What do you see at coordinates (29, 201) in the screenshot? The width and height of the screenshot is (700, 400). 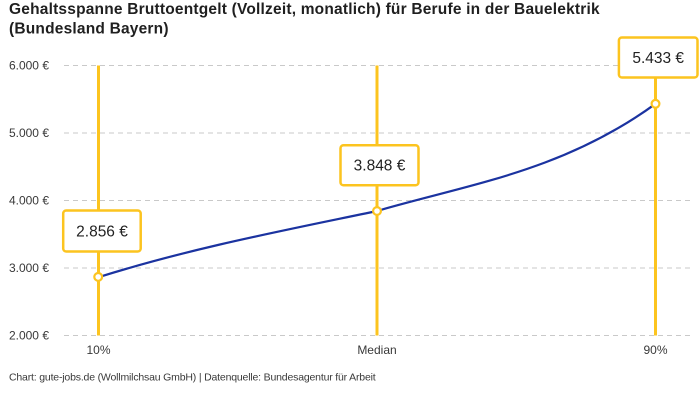 I see `svg-text: 4.000 €` at bounding box center [29, 201].